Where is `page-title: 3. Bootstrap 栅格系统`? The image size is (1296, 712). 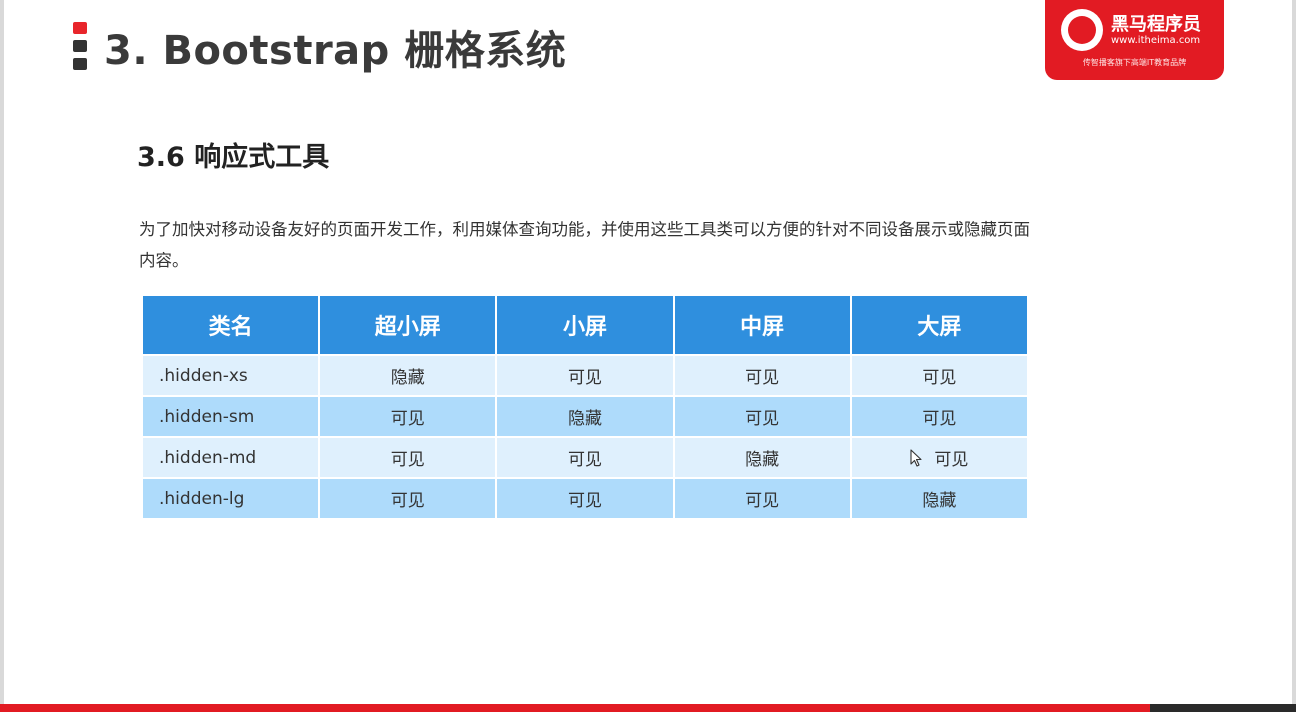 page-title: 3. Bootstrap 栅格系统 is located at coordinates (335, 51).